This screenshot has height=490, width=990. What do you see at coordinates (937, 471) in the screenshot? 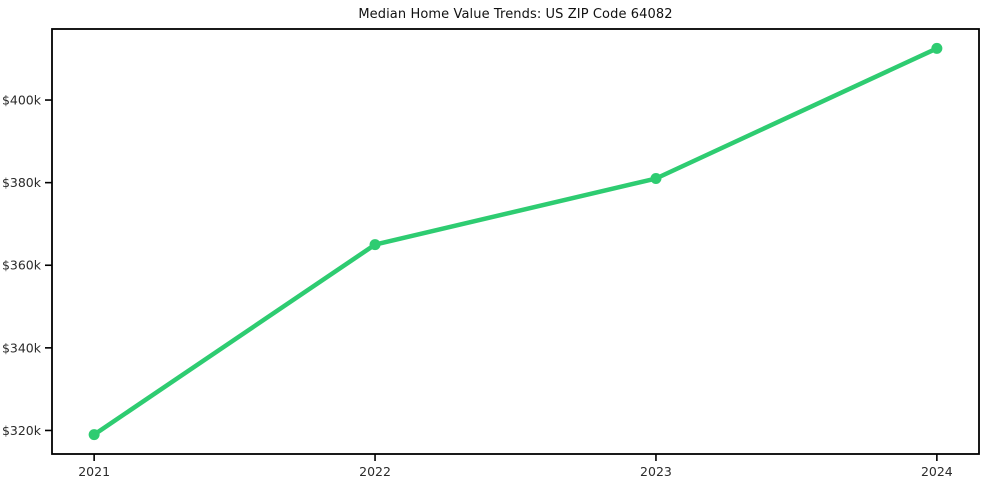
I see `x-tick-label: 2024` at bounding box center [937, 471].